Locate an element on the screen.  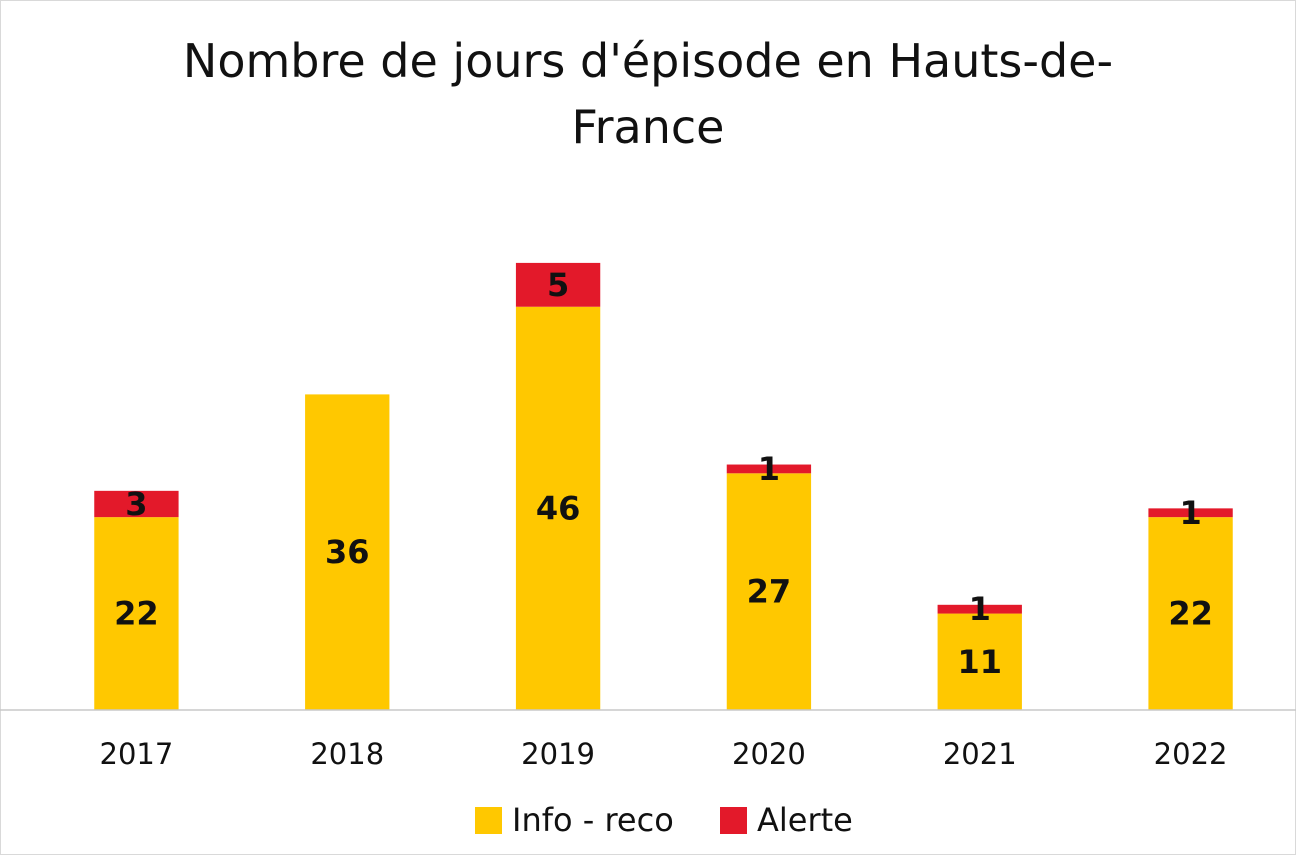
data-label: 11 is located at coordinates (979, 662).